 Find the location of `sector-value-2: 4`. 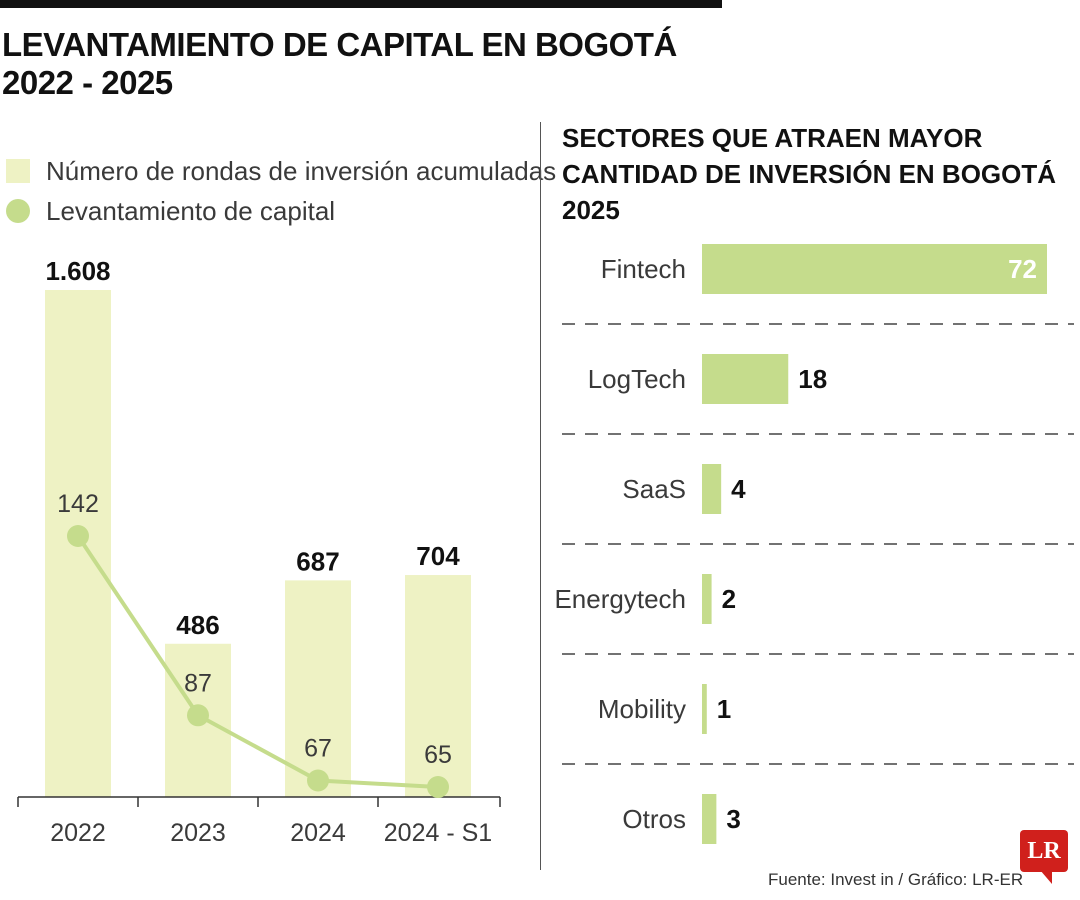

sector-value-2: 4 is located at coordinates (738, 489).